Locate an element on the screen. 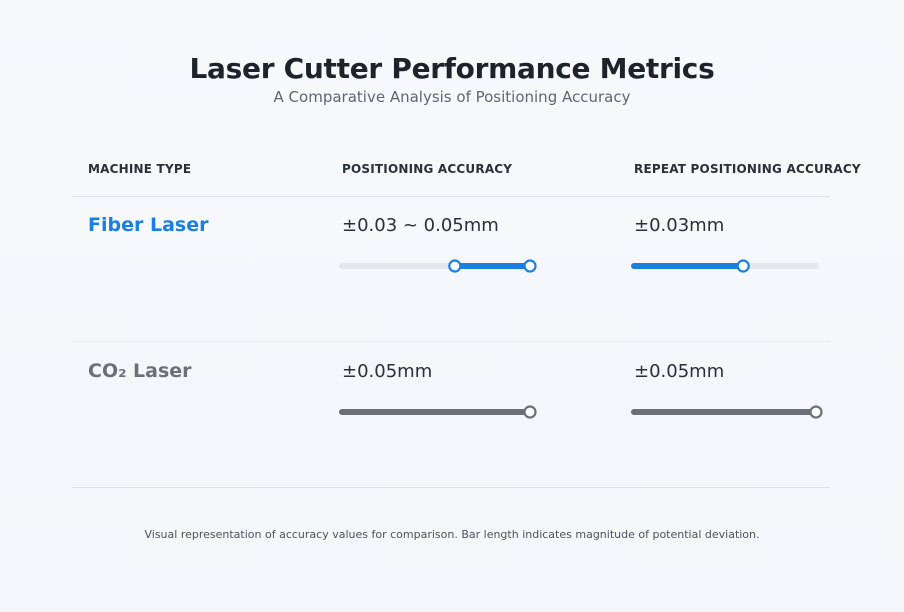 This screenshot has height=612, width=904. co2-repeat-end-handle is located at coordinates (816, 412).